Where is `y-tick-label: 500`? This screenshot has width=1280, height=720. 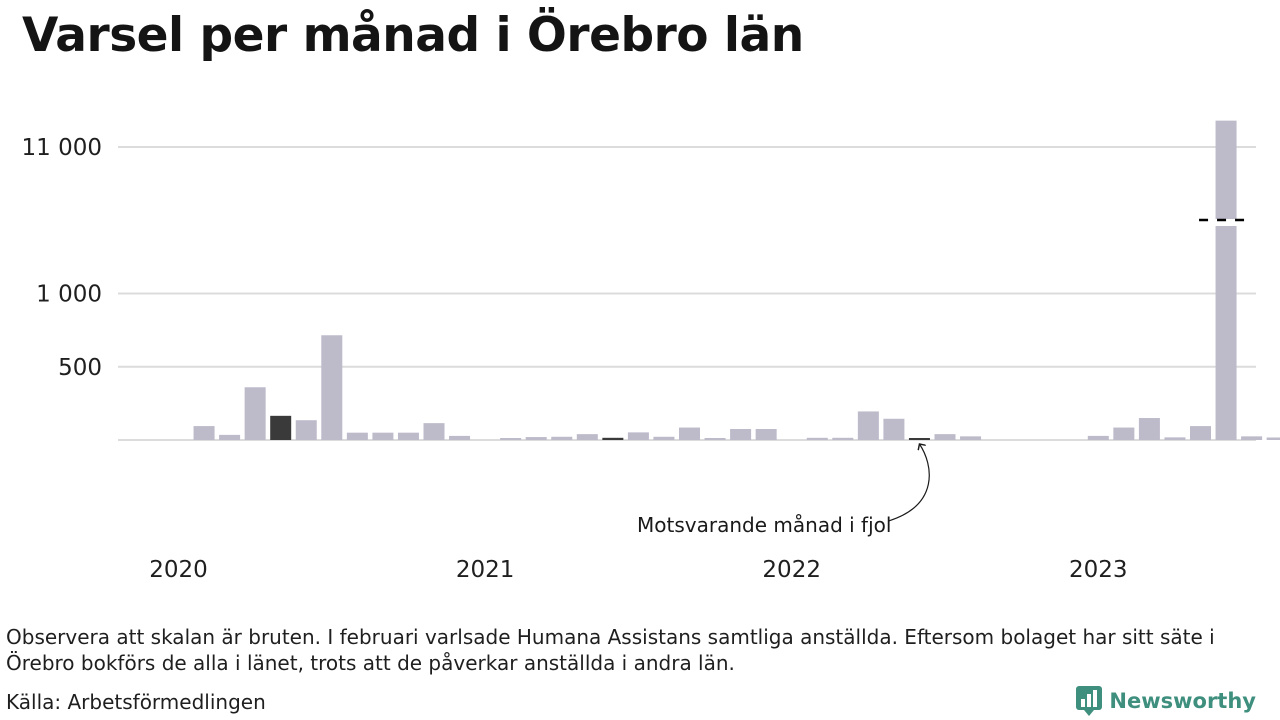 y-tick-label: 500 is located at coordinates (80, 368).